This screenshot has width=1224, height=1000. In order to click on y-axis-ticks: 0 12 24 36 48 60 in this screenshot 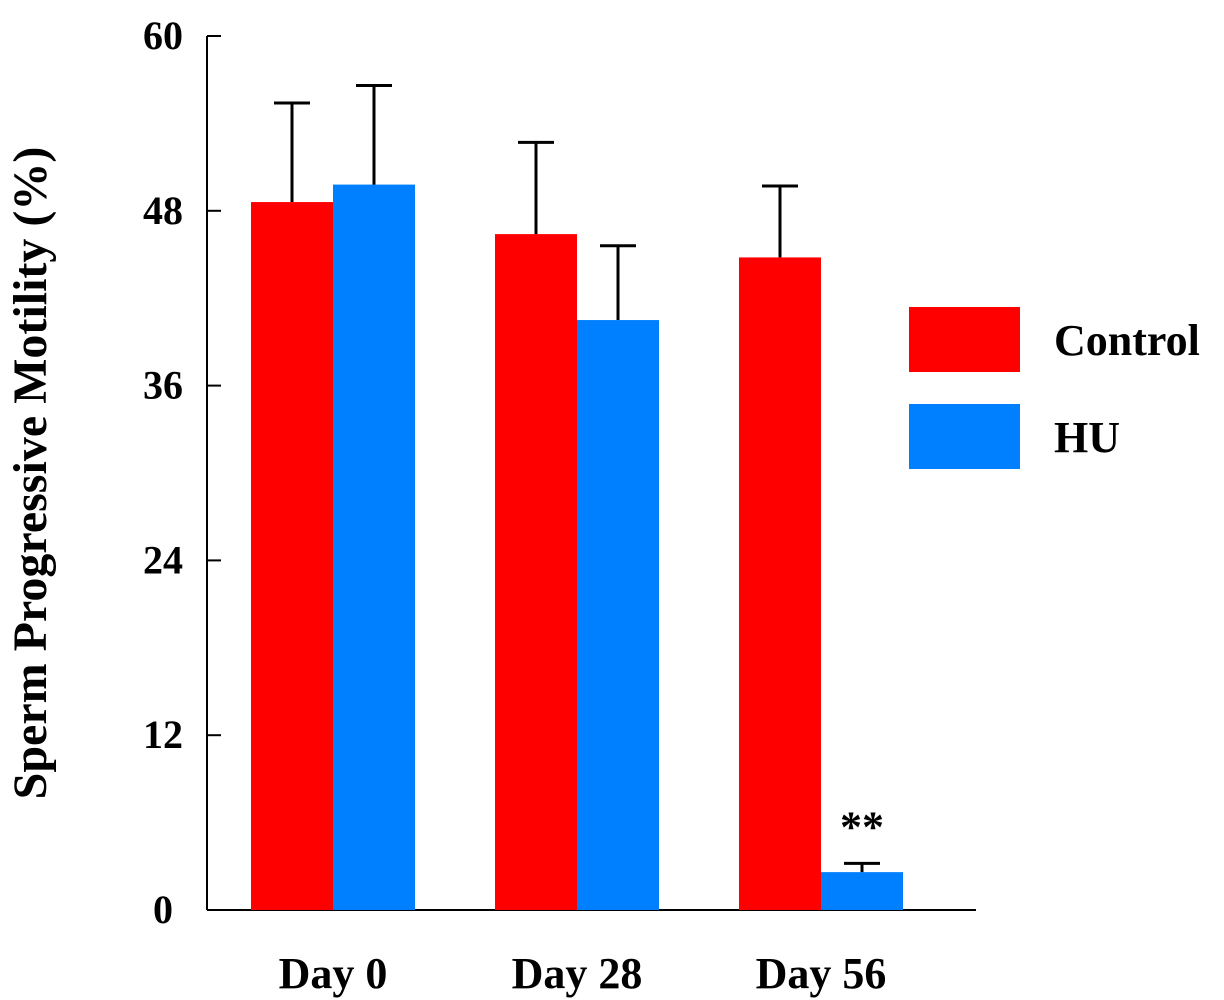, I will do `click(182, 472)`.